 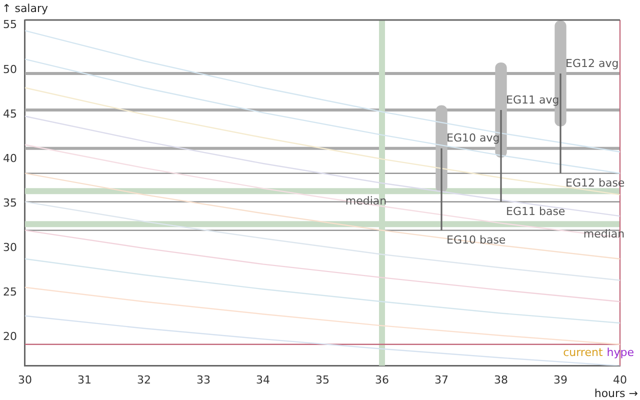 What do you see at coordinates (441, 379) in the screenshot?
I see `x-tick-label: 37` at bounding box center [441, 379].